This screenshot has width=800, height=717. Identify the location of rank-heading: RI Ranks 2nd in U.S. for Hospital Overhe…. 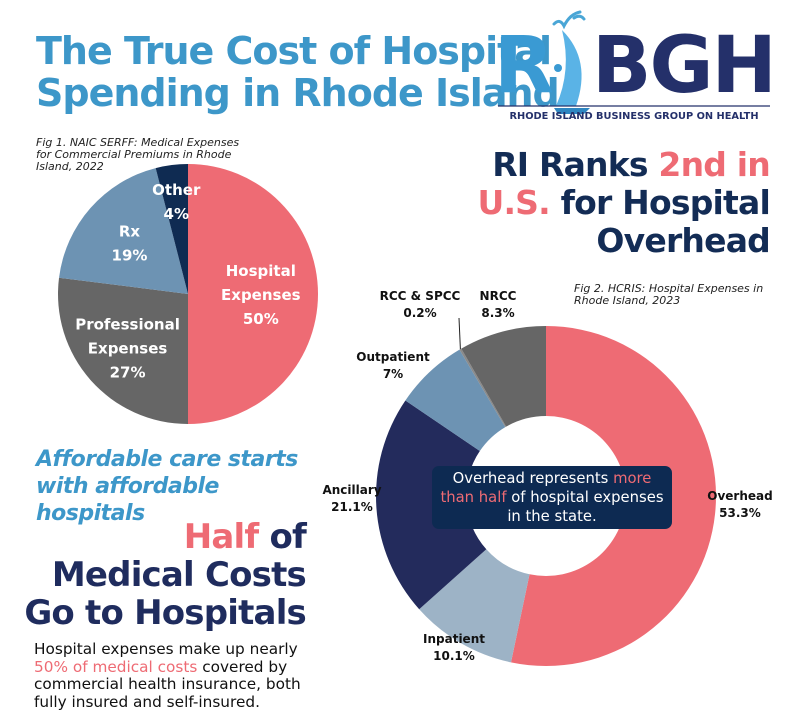
(623, 203).